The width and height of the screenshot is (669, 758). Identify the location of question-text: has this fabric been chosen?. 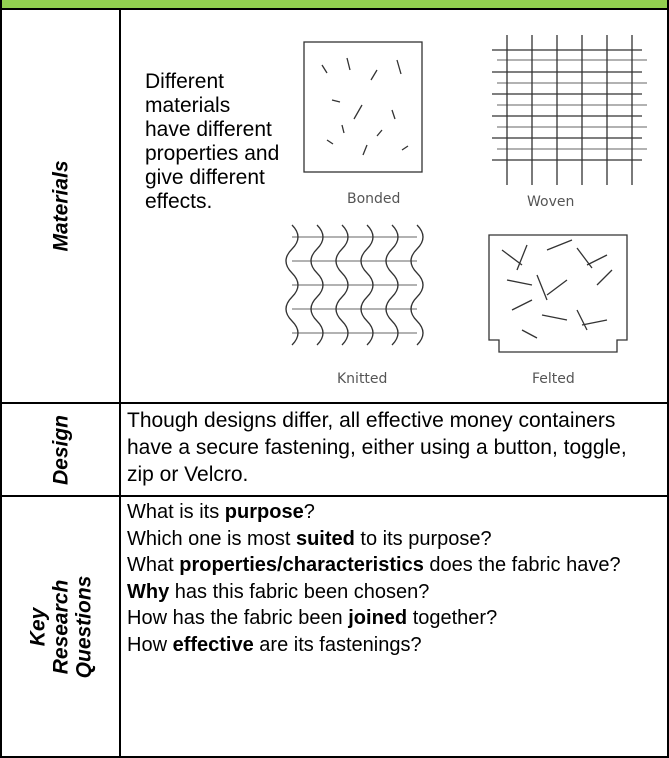
(299, 591).